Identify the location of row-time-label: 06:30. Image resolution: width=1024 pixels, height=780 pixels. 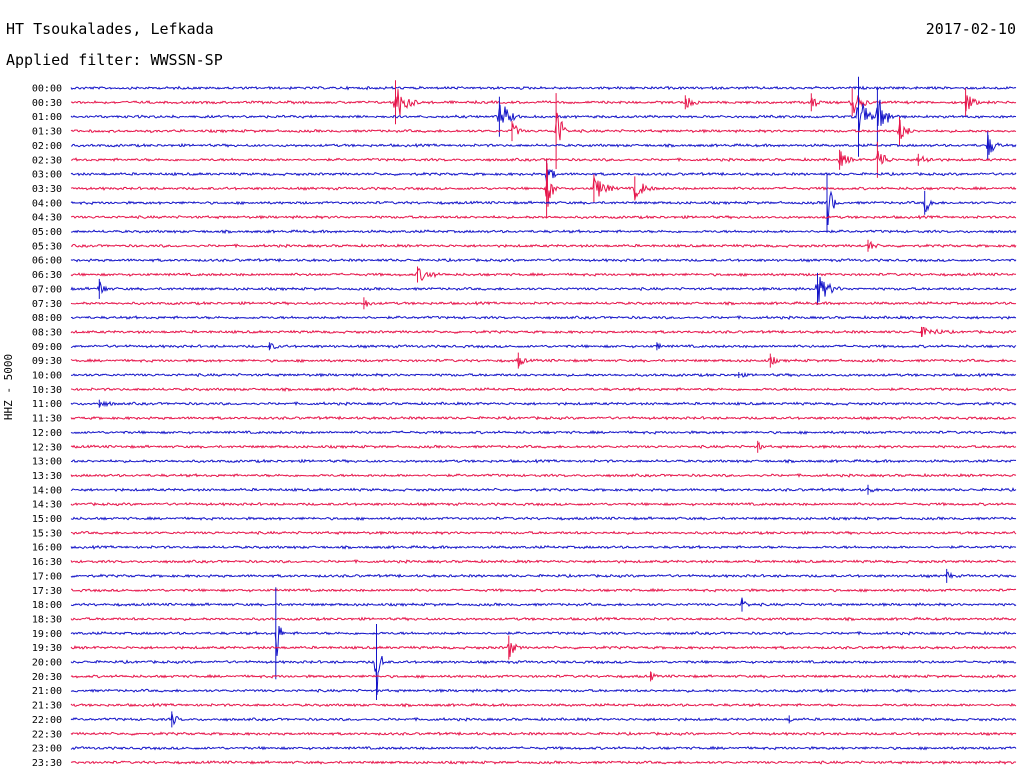
(47, 275).